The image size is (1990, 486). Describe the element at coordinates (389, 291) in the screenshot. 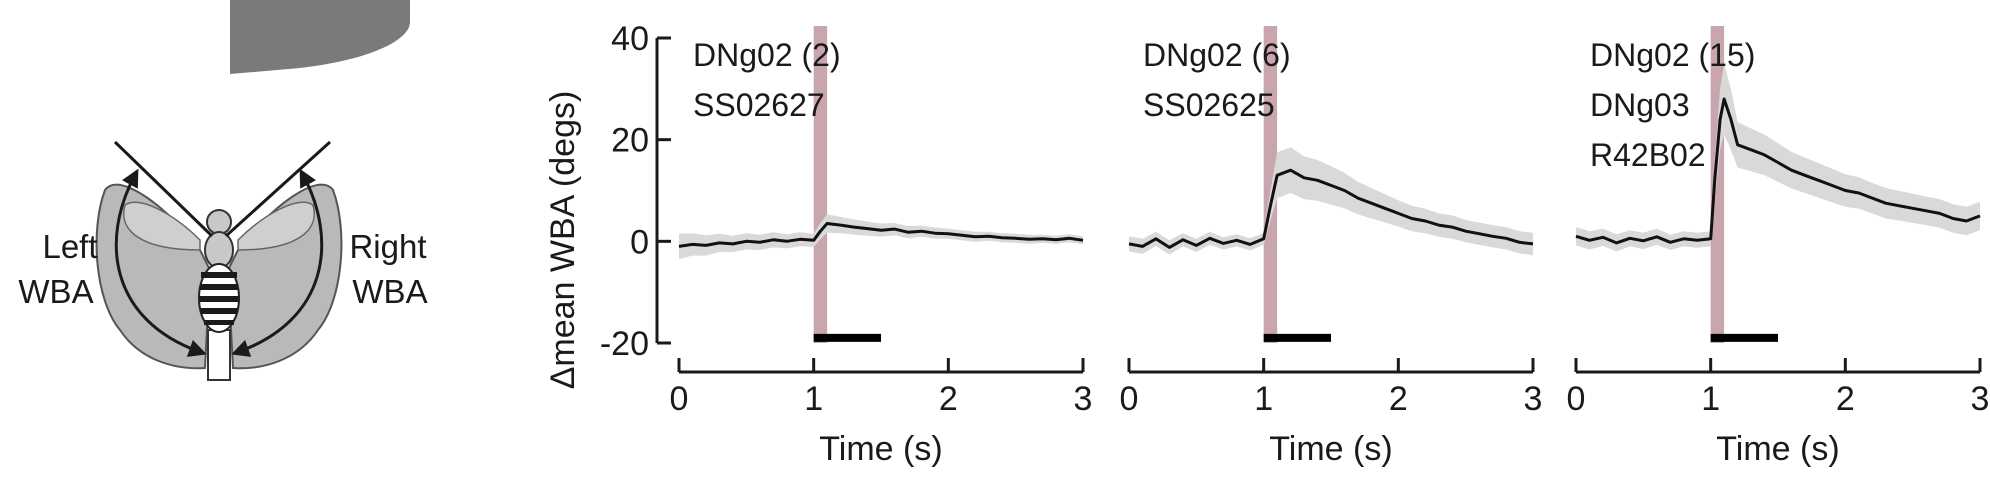

I see `right-wba-label-line2: WBA` at that location.